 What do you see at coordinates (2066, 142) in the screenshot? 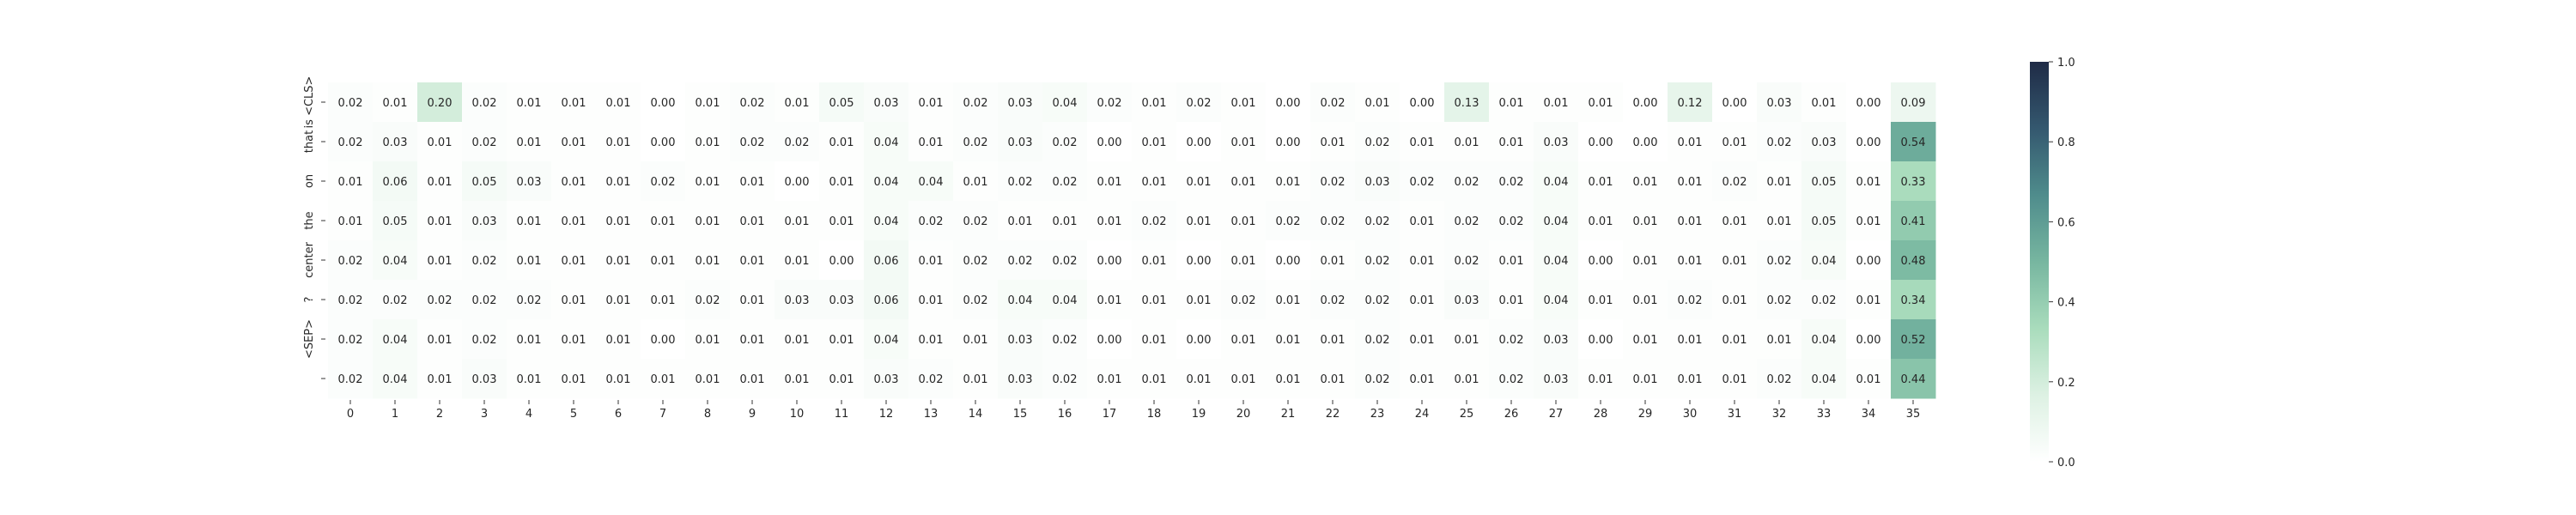
I see `colorbar-tick-label: 0.8` at bounding box center [2066, 142].